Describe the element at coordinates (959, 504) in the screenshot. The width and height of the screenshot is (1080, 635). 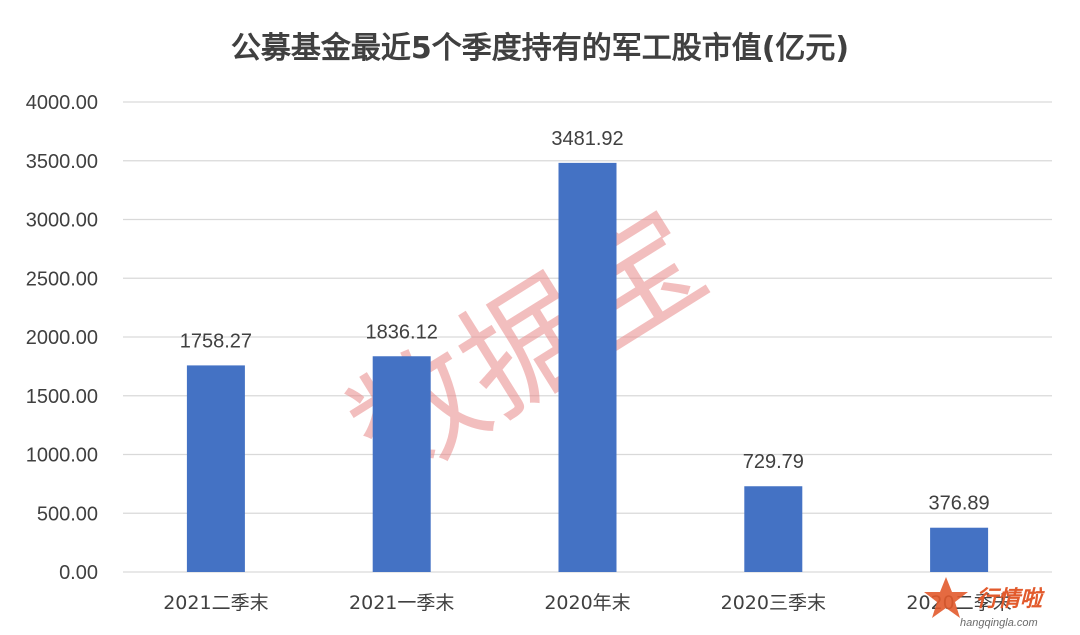
I see `data-label: 376.89` at that location.